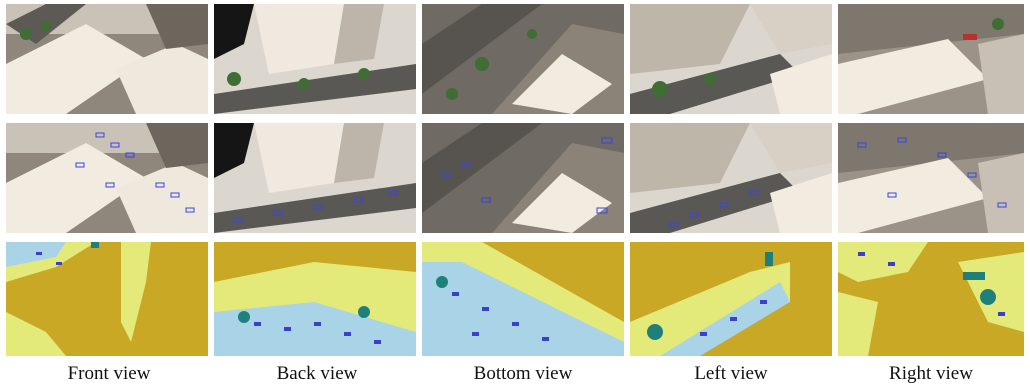  I want to click on right-view-rgb-image, so click(931, 59).